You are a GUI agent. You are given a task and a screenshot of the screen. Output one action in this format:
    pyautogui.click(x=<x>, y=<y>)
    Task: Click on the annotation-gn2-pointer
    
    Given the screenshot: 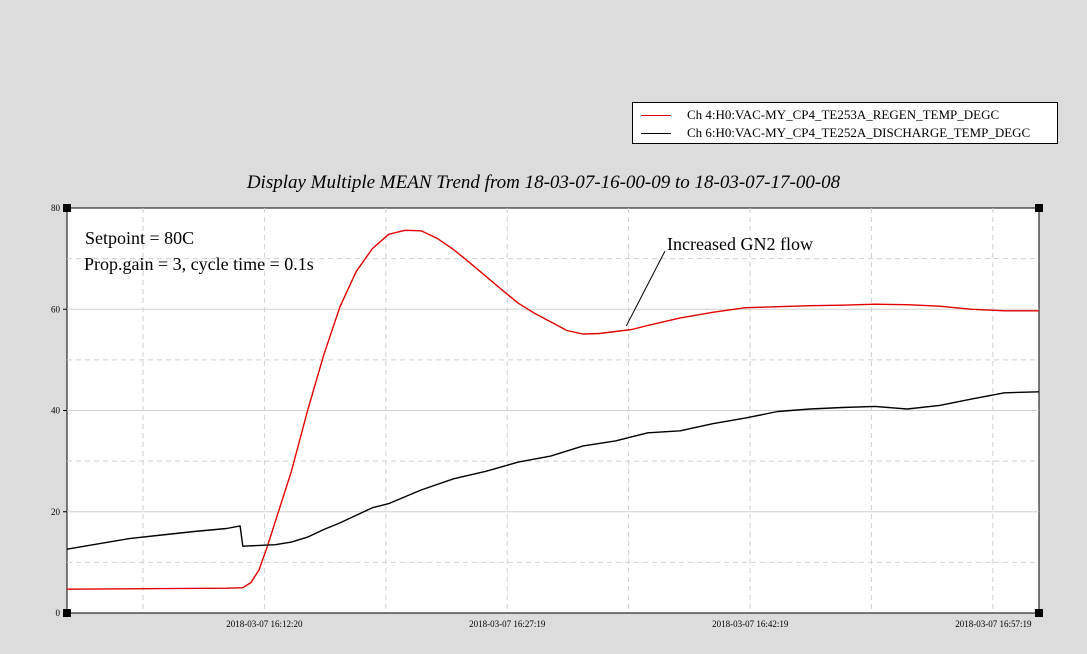 What is the action you would take?
    pyautogui.click(x=645, y=288)
    